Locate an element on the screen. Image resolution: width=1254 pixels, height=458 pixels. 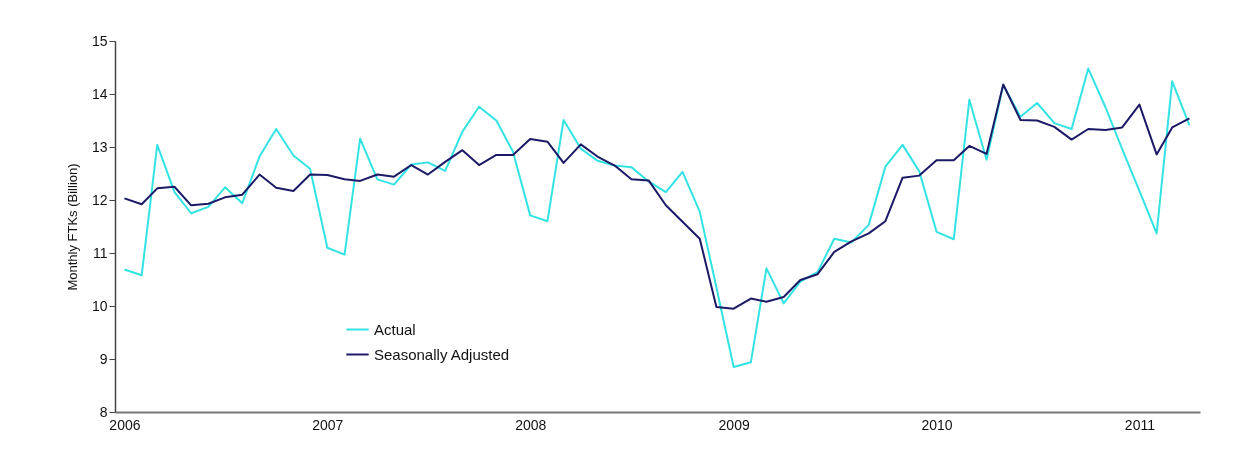
y-tick-label: 8 is located at coordinates (103, 411).